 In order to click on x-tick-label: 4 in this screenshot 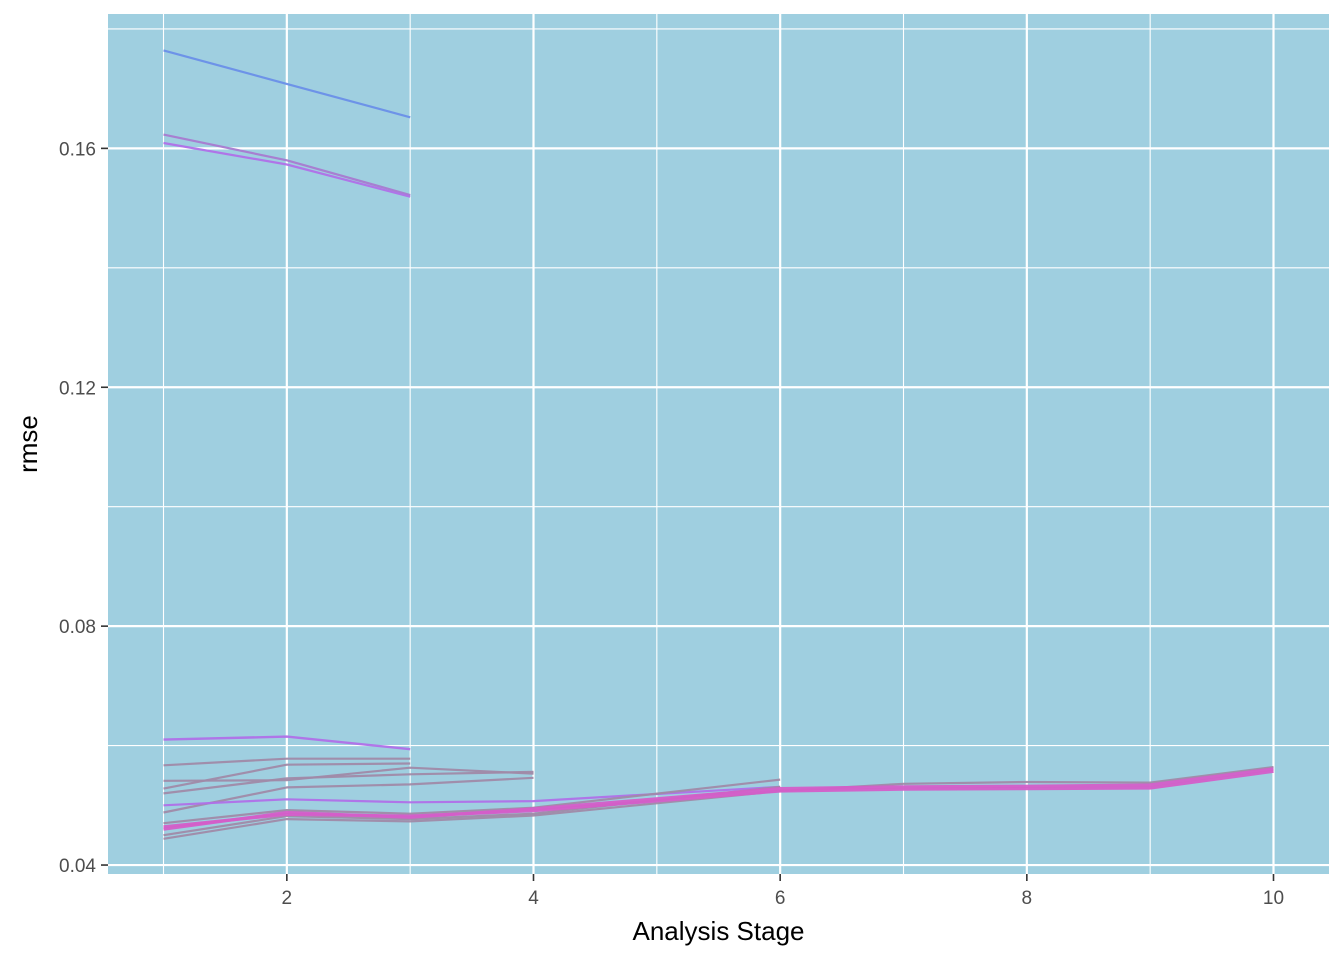, I will do `click(533, 898)`.